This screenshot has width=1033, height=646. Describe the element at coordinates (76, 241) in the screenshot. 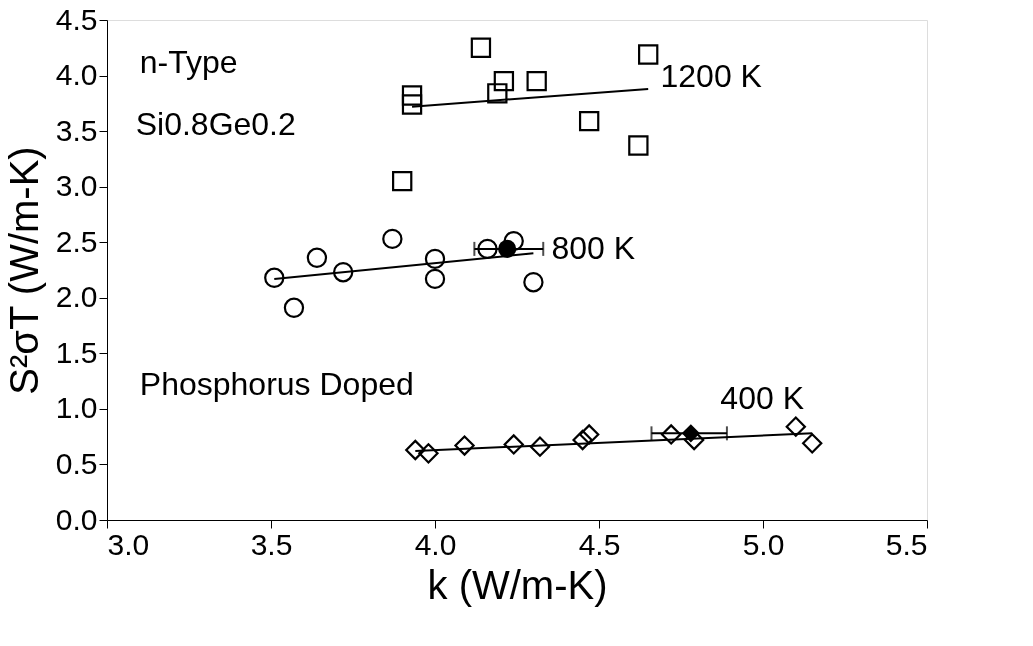

I see `y-tick-label: 2.5` at that location.